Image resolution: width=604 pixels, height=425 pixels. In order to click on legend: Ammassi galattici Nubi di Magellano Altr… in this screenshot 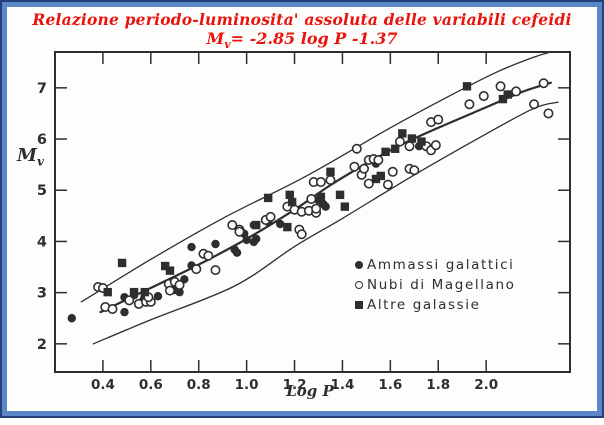, I will do `click(433, 285)`.